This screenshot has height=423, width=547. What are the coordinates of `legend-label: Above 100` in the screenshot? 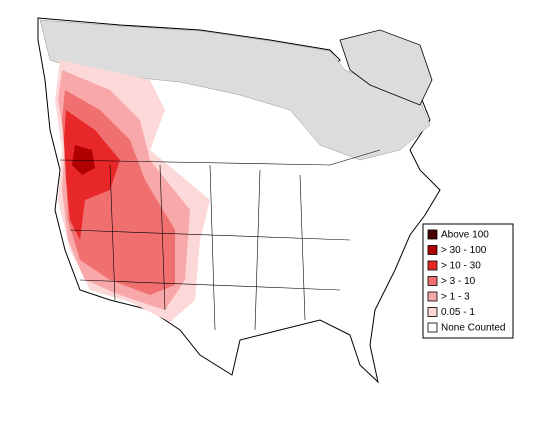 It's located at (465, 235).